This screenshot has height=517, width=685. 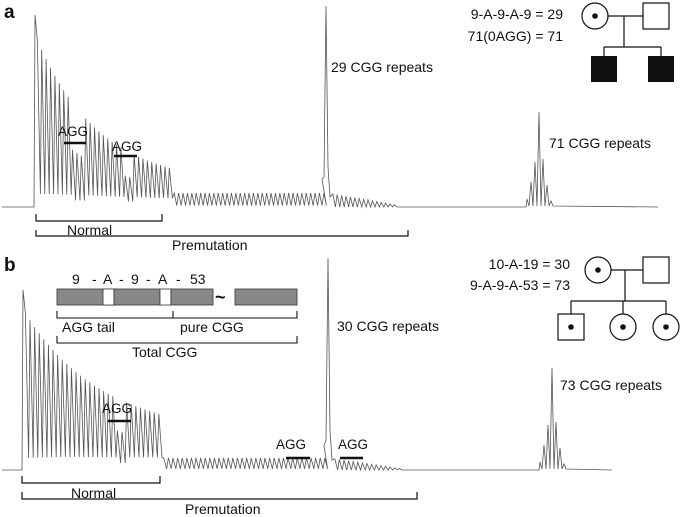 I want to click on panel-a-premutation-bracket, so click(x=222, y=233).